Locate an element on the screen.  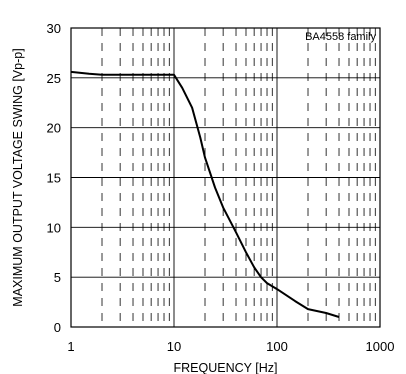
x-tick-label: 10 is located at coordinates (174, 346).